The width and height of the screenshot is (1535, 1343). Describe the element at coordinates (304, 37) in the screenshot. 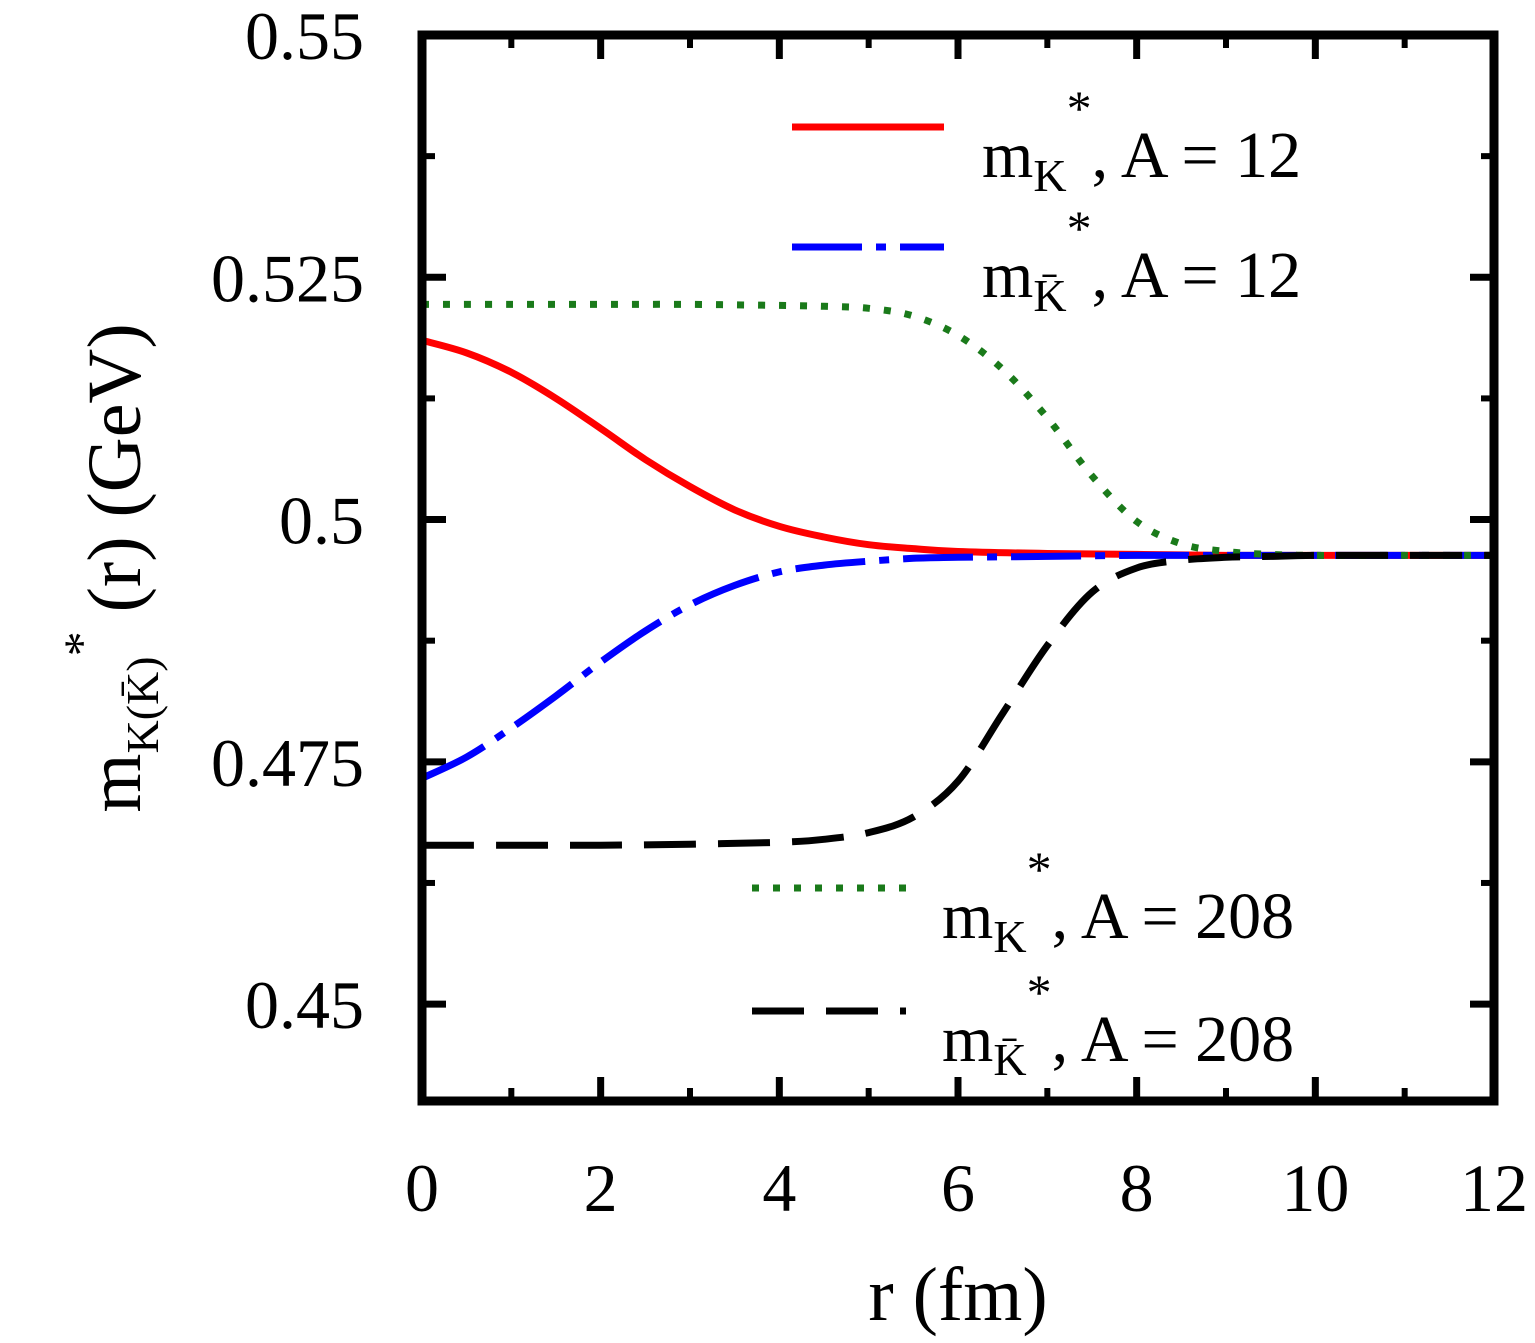

I see `y-tick-label: 0.55` at that location.